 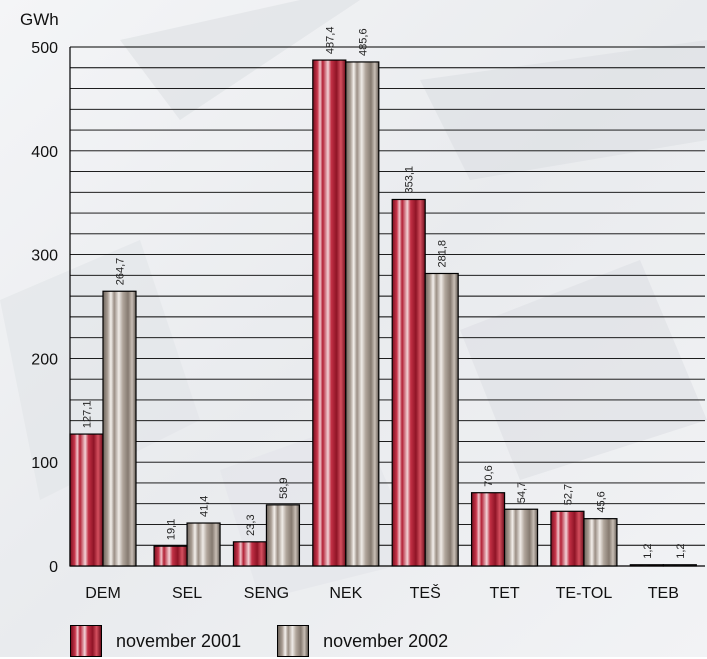 What do you see at coordinates (250, 554) in the screenshot?
I see `bar-seng-2001` at bounding box center [250, 554].